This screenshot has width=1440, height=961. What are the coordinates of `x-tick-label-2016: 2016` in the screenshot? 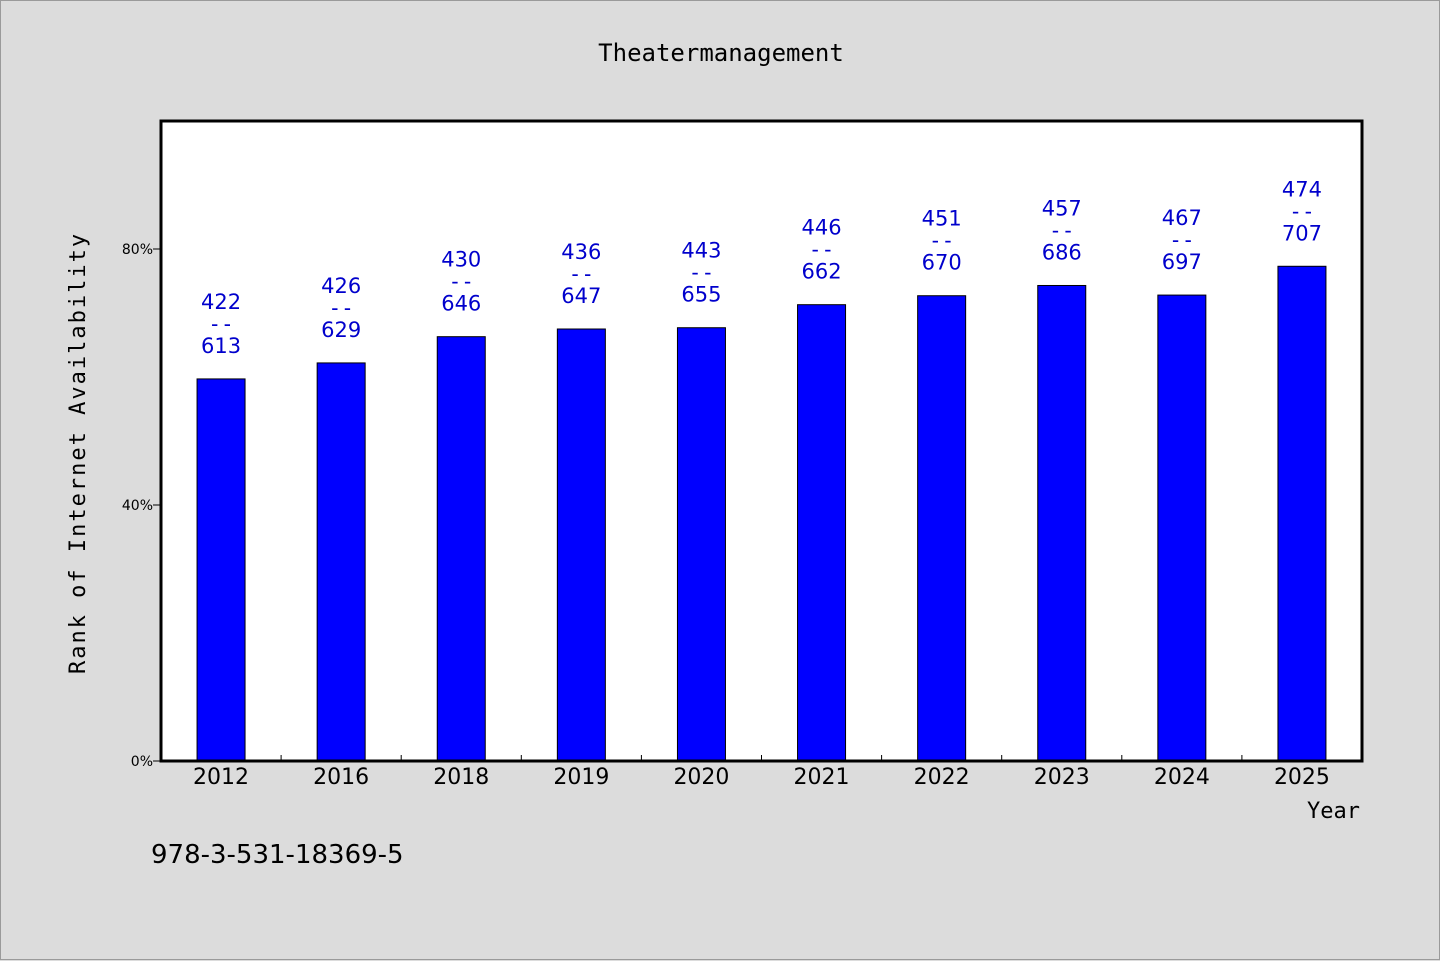 It's located at (341, 777).